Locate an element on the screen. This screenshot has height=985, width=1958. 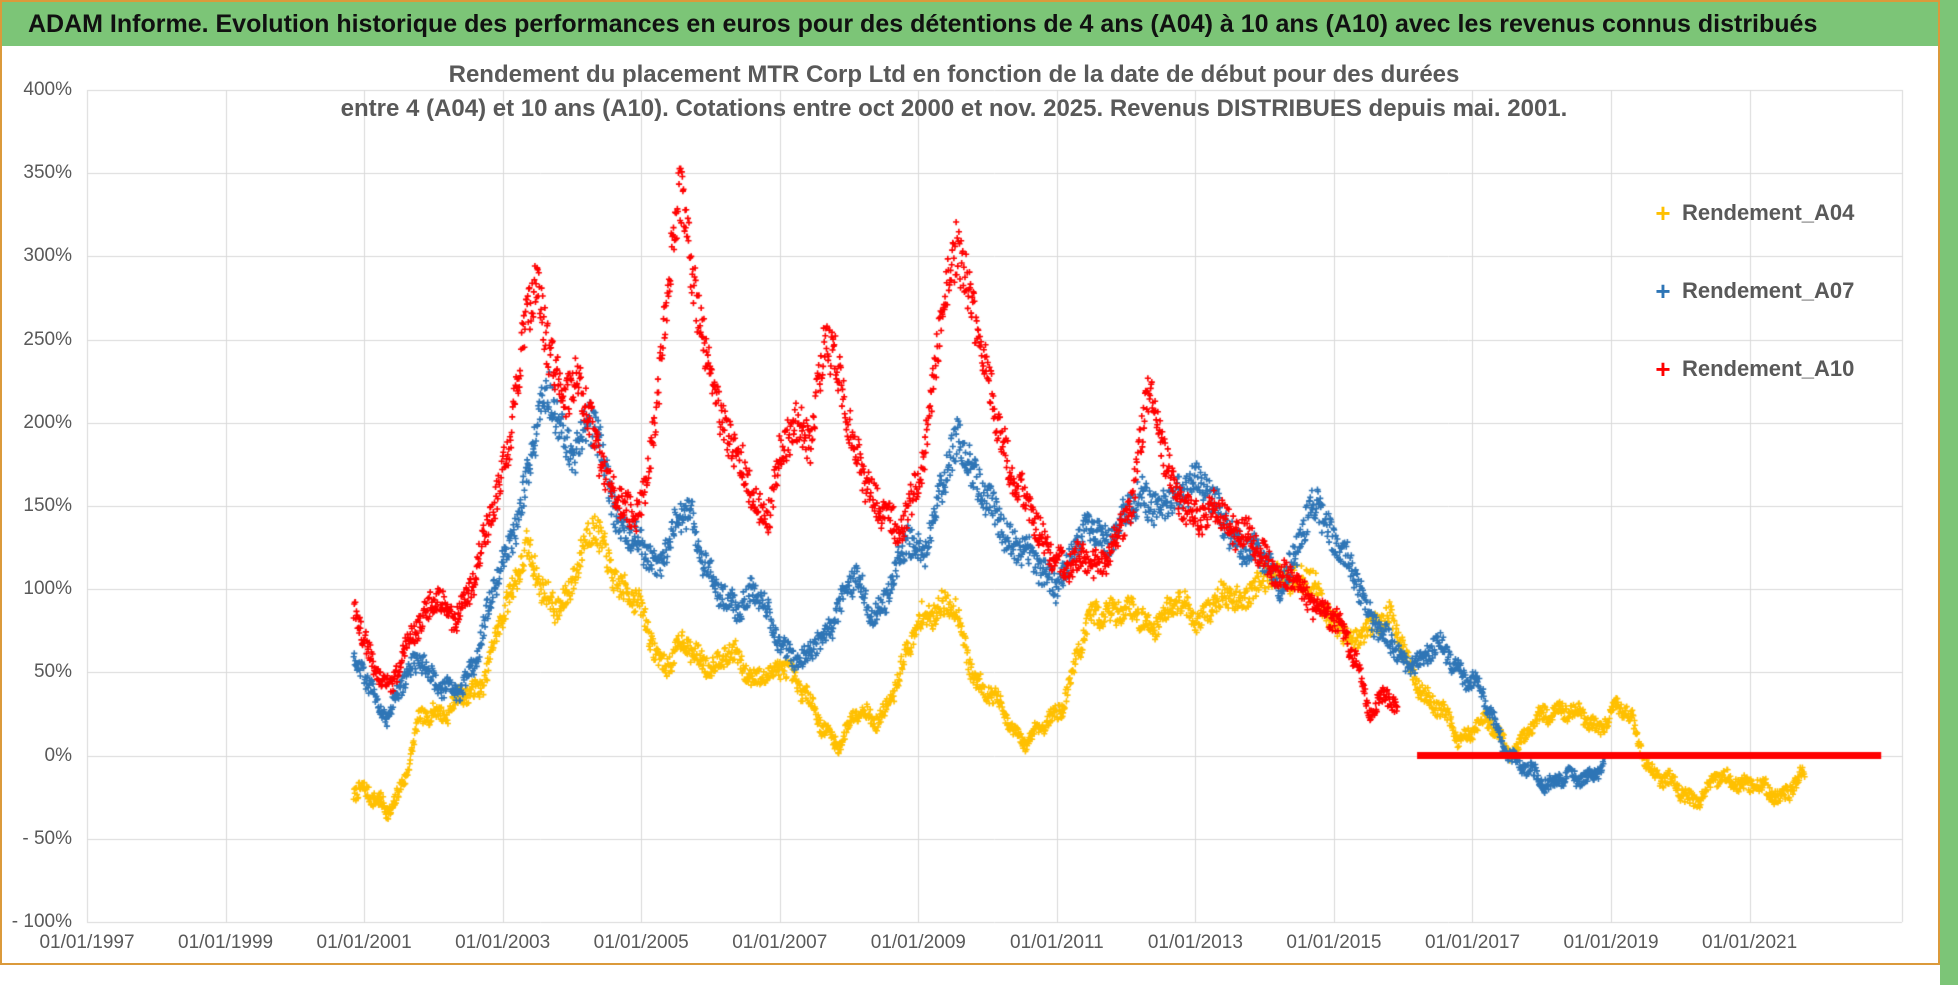
x-axis-tick-label: 01/01/2005 is located at coordinates (641, 942).